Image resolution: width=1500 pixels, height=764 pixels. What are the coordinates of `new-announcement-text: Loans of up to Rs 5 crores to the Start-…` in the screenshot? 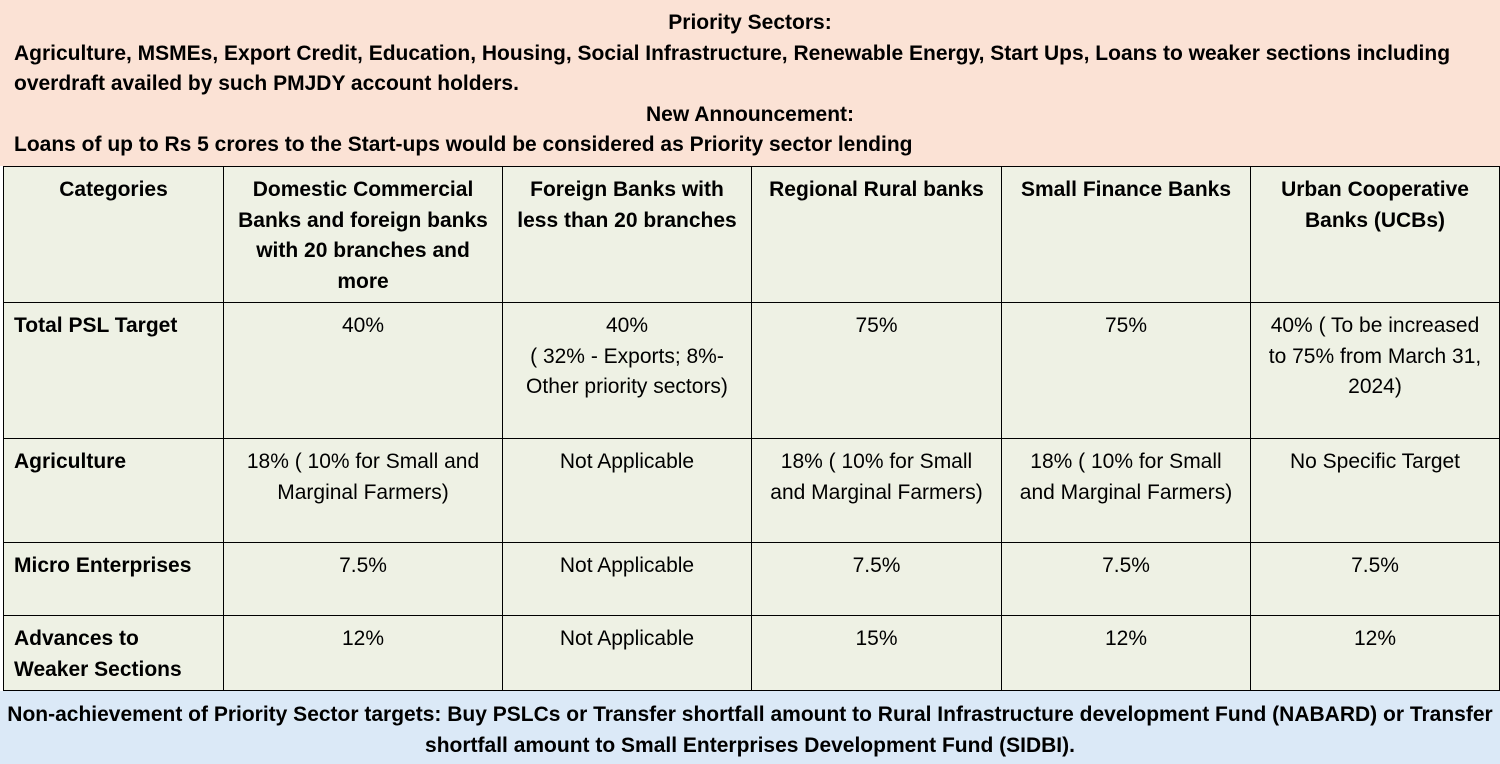 It's located at (463, 144).